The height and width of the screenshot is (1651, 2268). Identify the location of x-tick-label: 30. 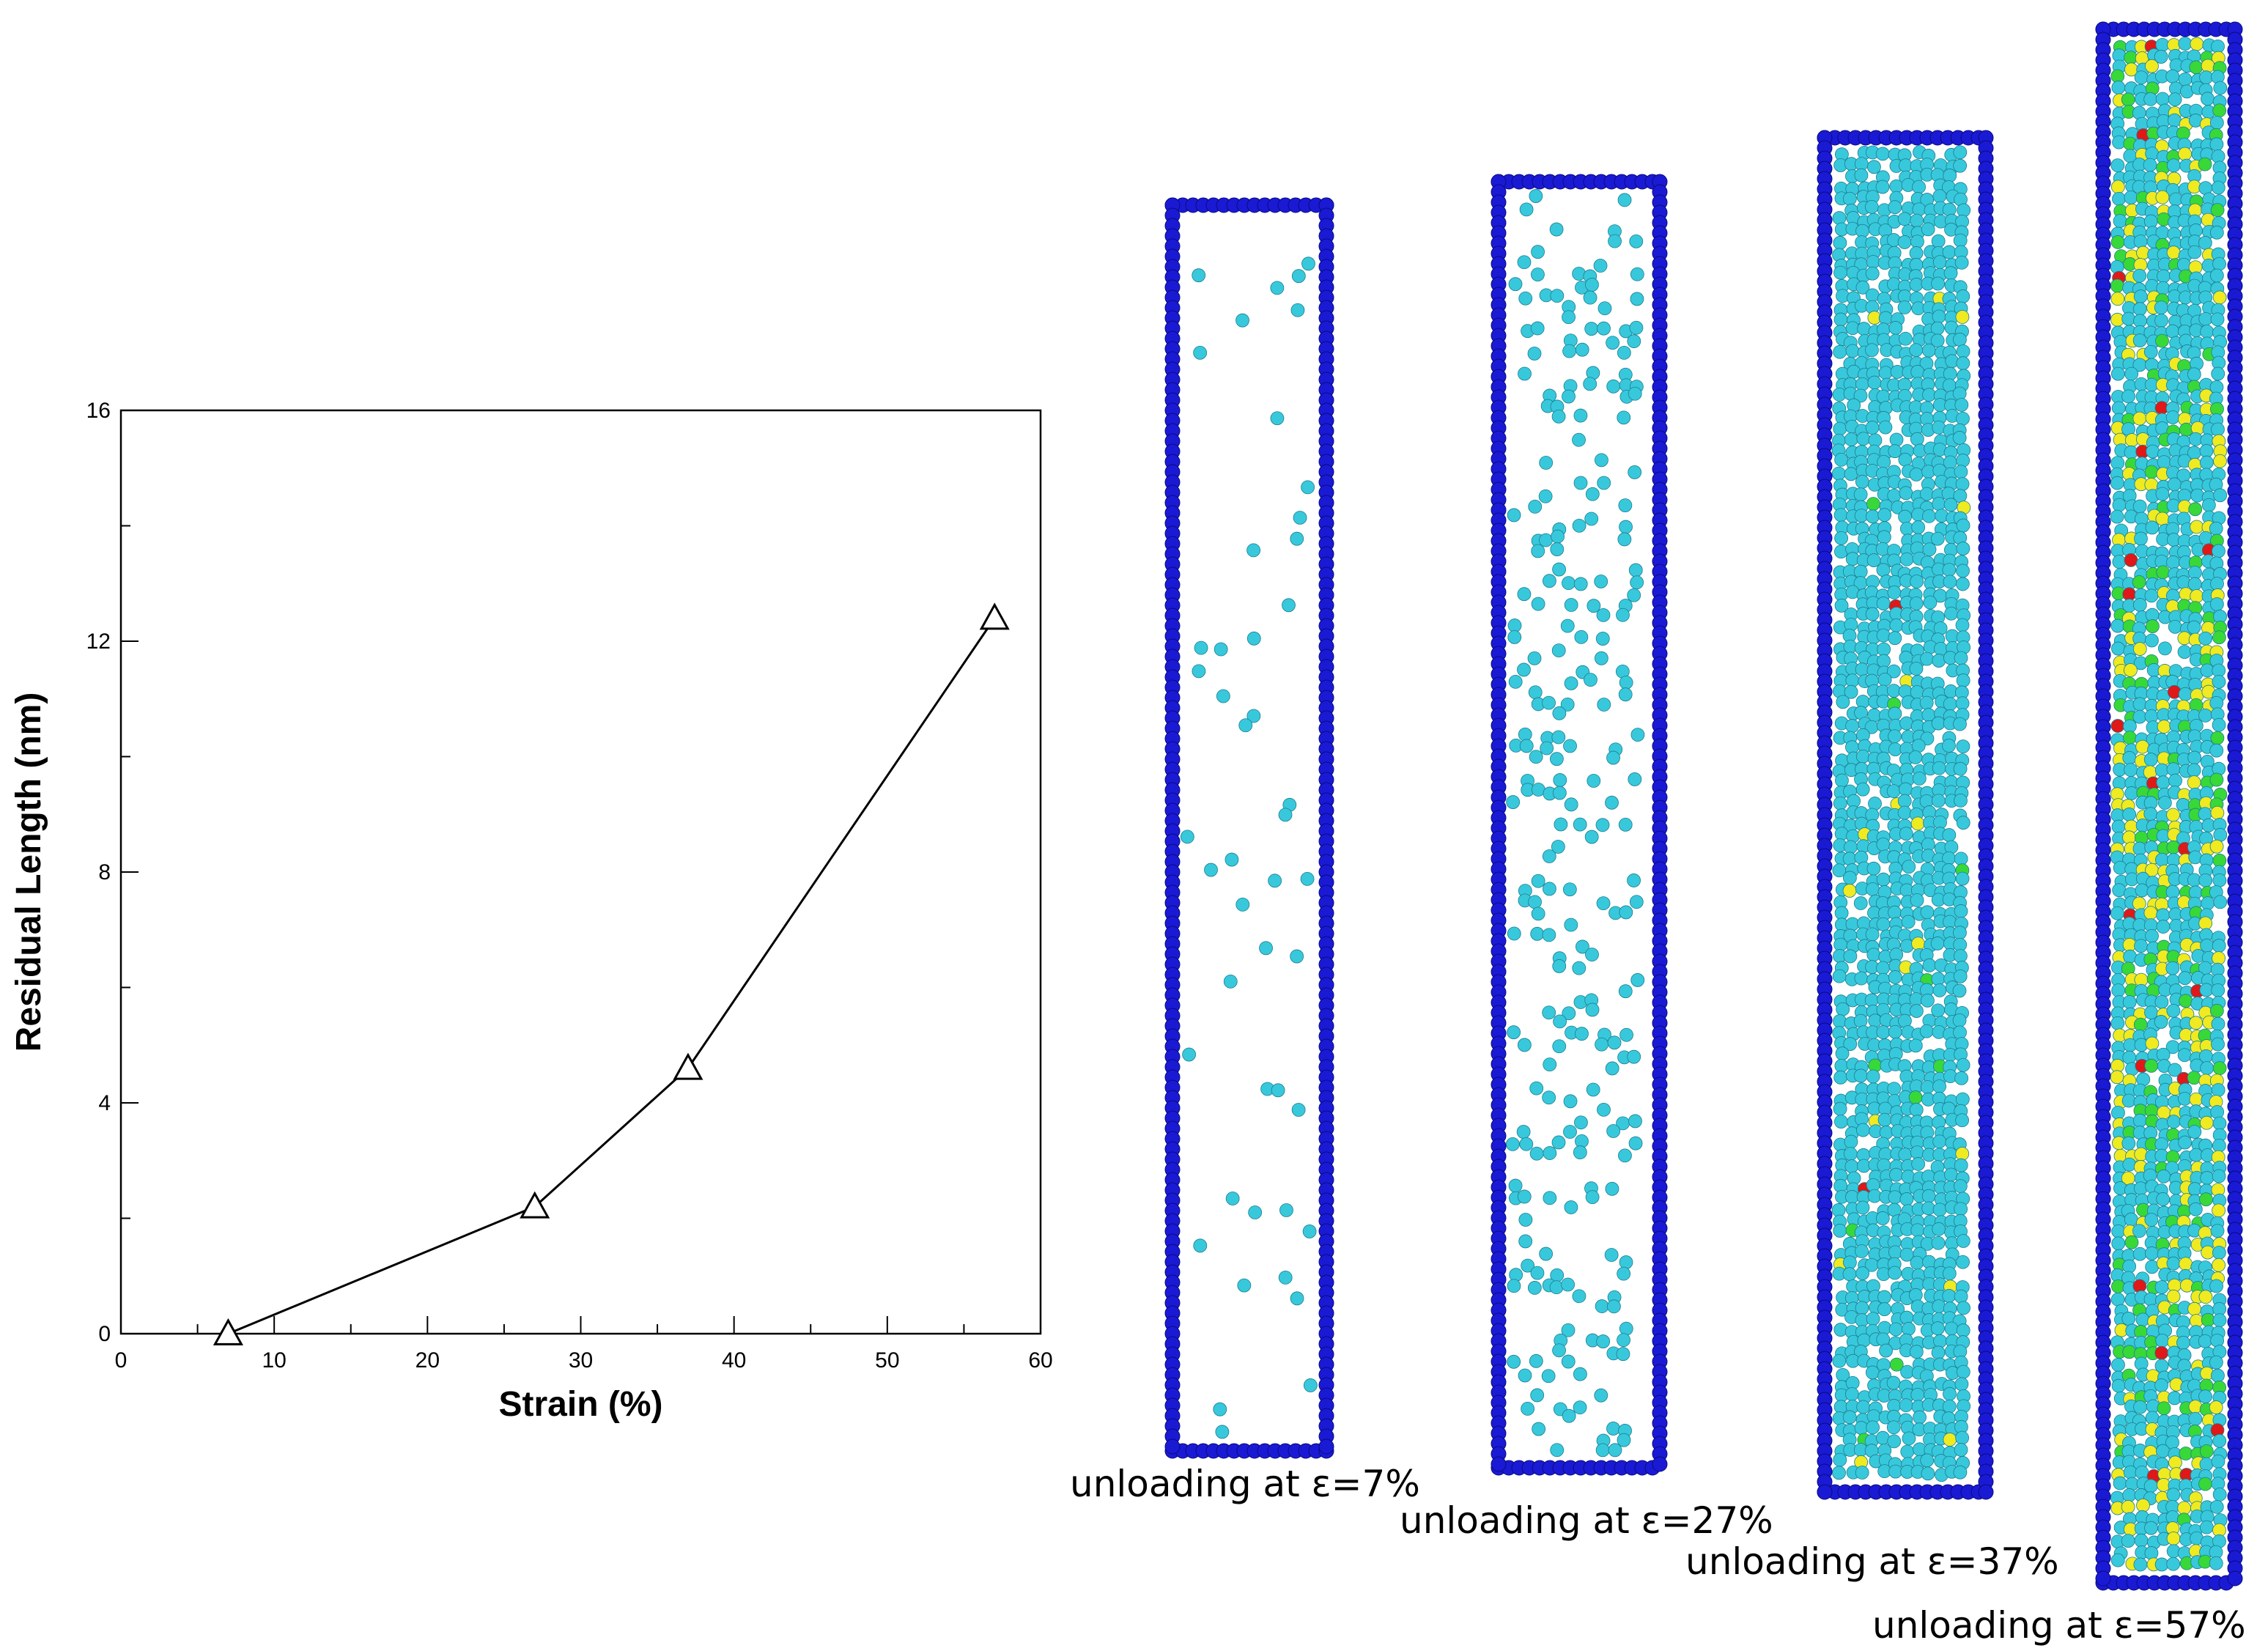
(581, 1360).